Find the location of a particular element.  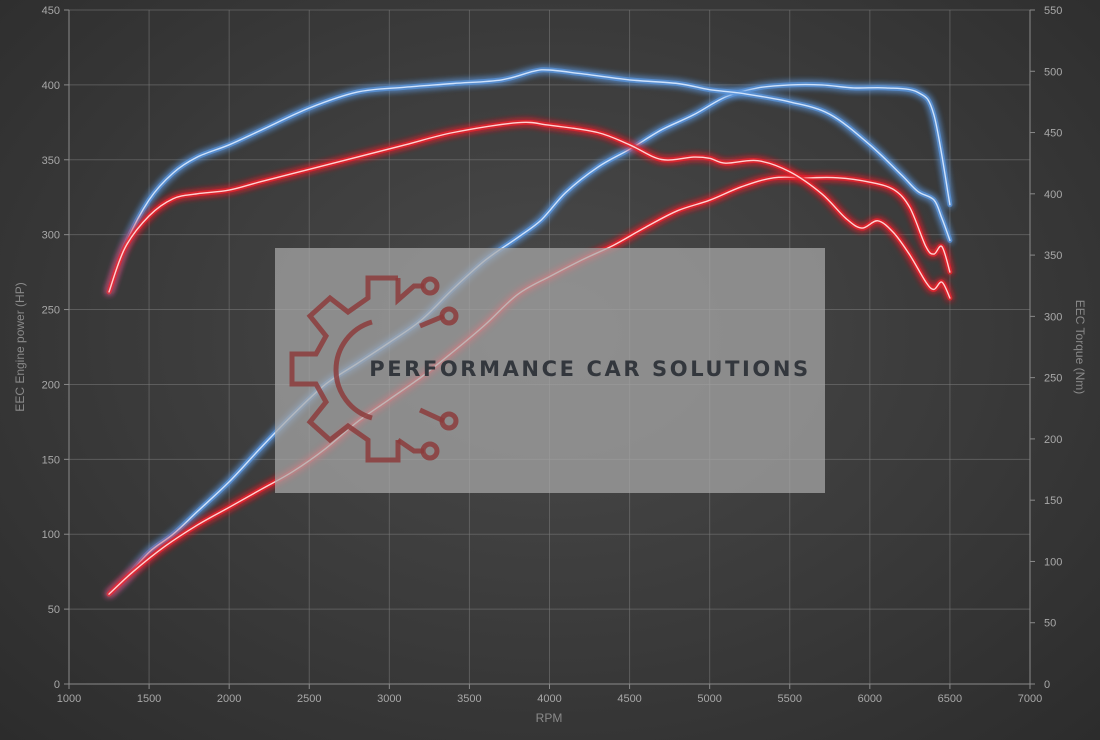

x-tick-label: 3500 is located at coordinates (469, 699).